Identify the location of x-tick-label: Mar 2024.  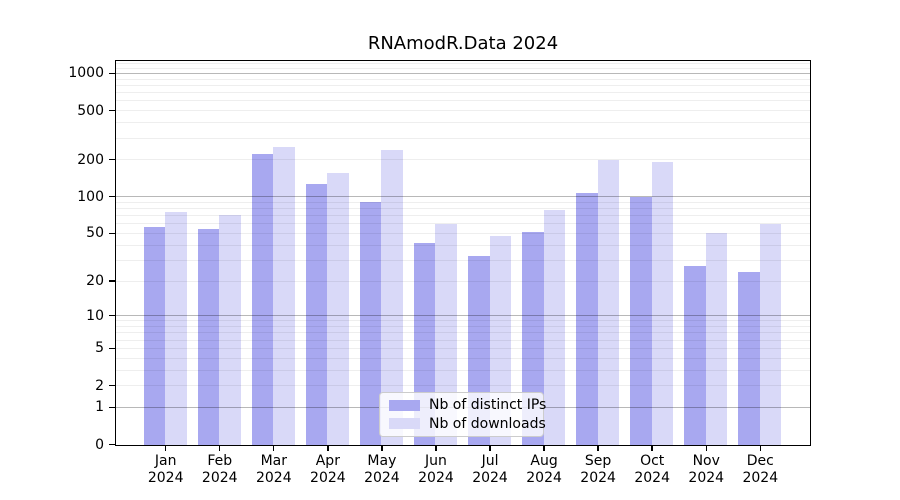
(274, 470).